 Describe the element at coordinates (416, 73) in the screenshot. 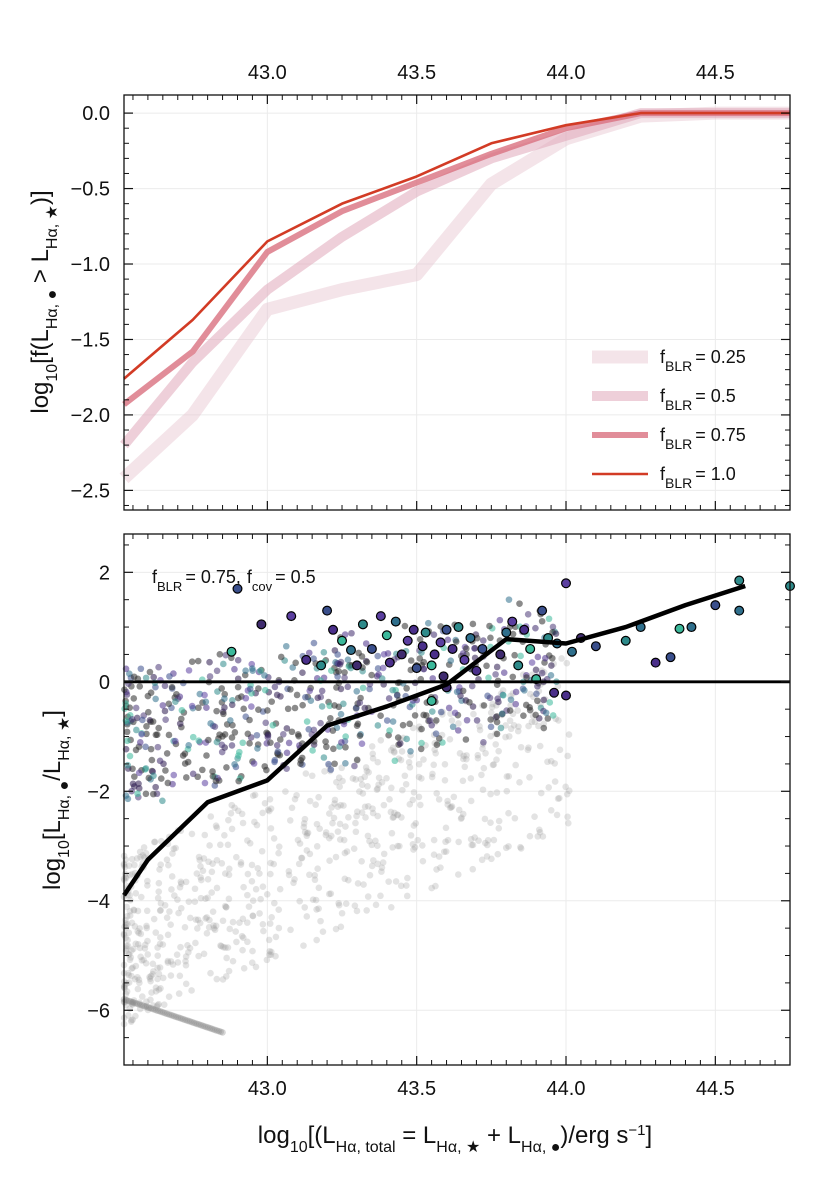

I see `top-x-tick-label: 43.5` at that location.